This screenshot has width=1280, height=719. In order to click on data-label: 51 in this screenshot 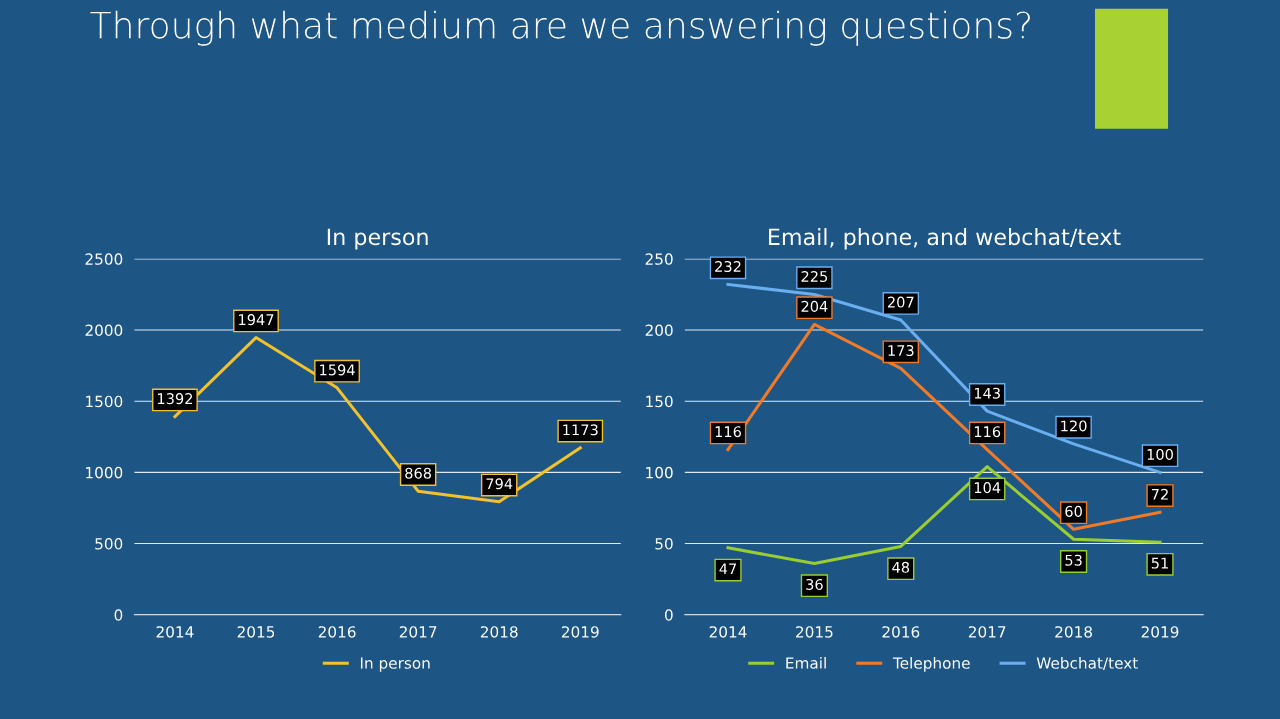, I will do `click(1159, 563)`.